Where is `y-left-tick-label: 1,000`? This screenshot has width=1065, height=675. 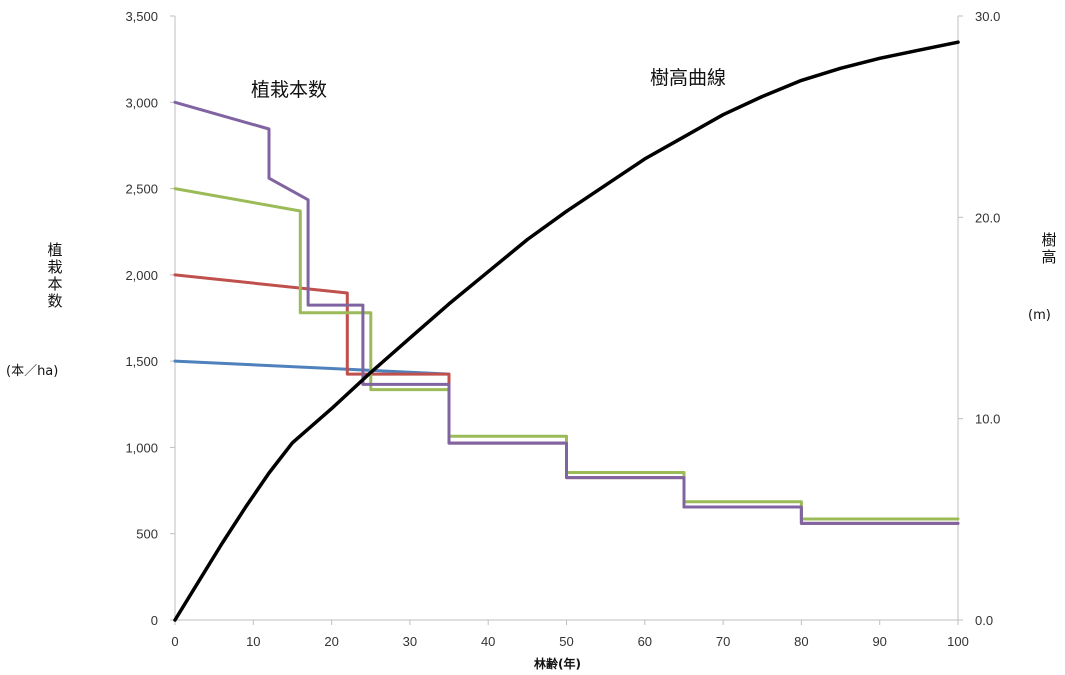
y-left-tick-label: 1,000 is located at coordinates (141, 447).